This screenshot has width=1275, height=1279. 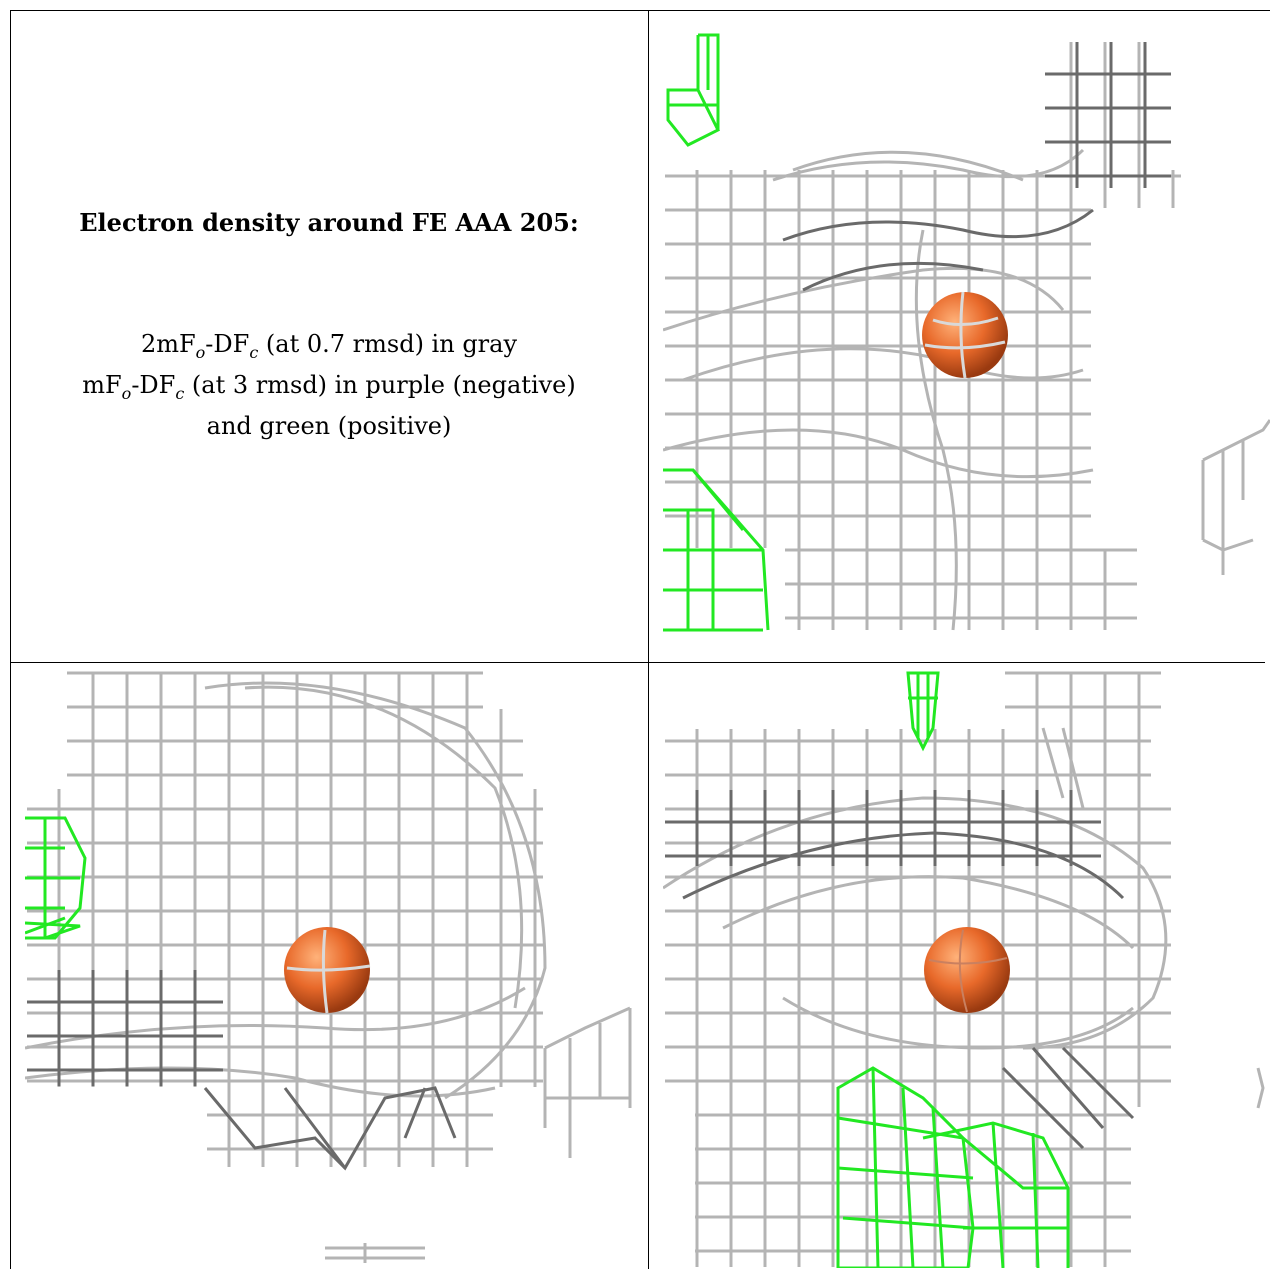 I want to click on caption-line-2fofc: 2mFo-DFc (at 0.7 rmsd) in gray, so click(x=329, y=346).